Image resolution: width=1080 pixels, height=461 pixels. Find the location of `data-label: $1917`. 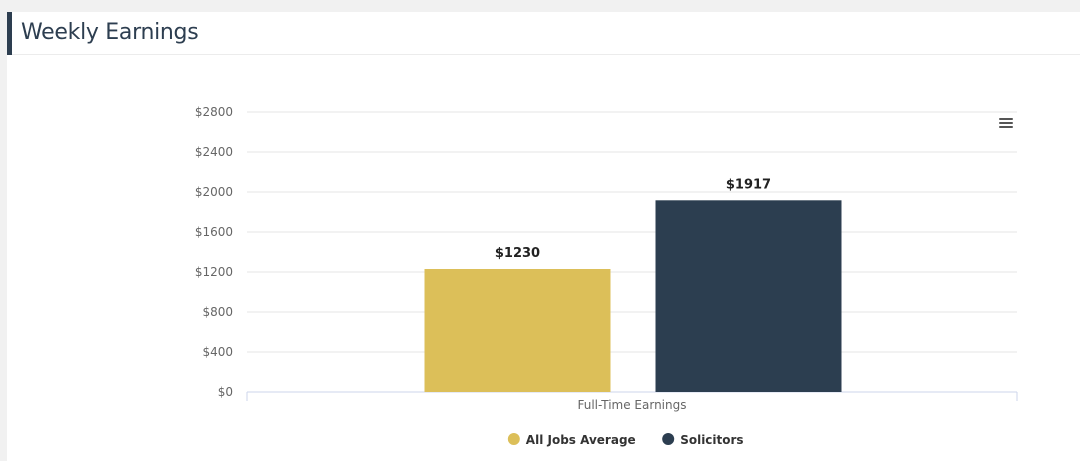

data-label: $1917 is located at coordinates (748, 184).